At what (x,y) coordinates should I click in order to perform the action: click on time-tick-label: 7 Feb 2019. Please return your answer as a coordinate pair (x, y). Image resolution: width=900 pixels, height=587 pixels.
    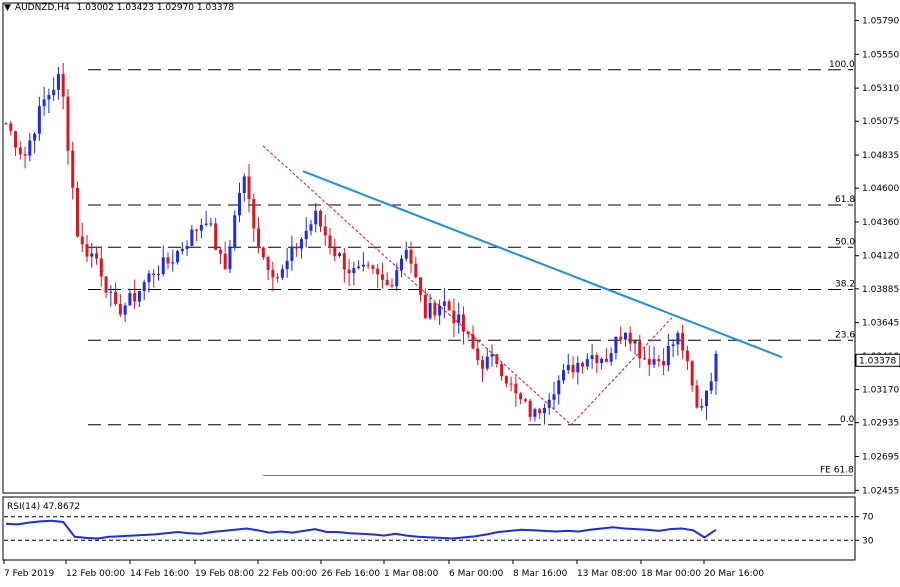
    Looking at the image, I should click on (29, 574).